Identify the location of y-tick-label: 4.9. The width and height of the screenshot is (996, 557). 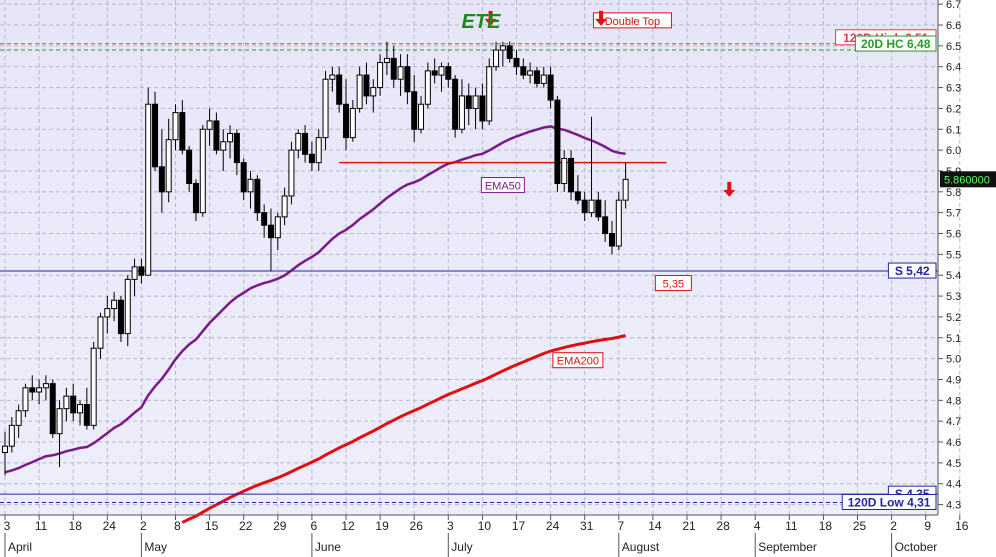
(953, 380).